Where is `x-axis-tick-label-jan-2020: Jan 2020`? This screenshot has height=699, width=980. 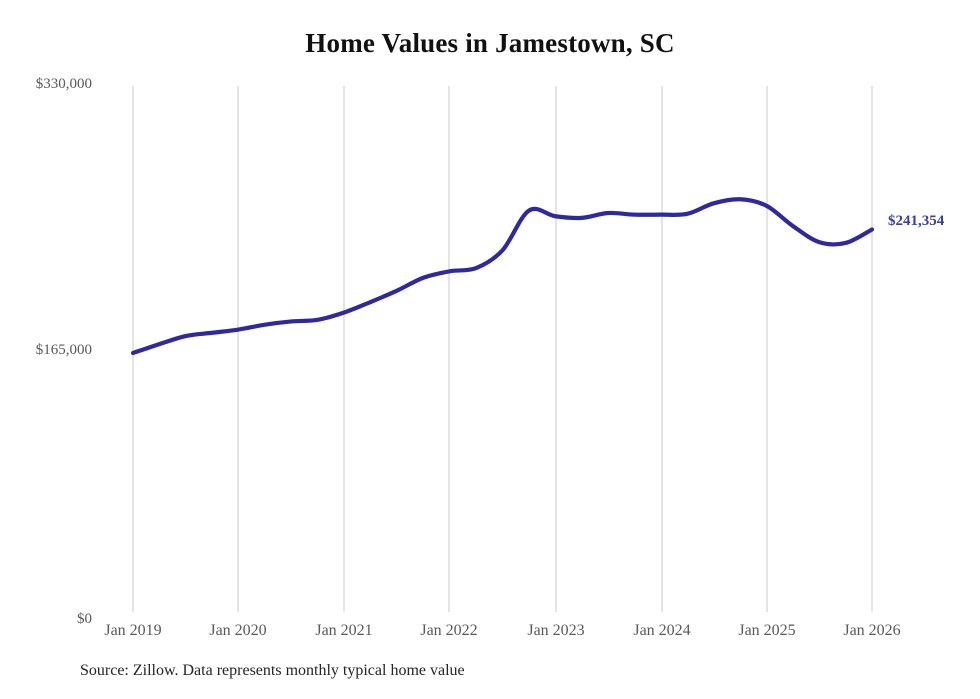
x-axis-tick-label-jan-2020: Jan 2020 is located at coordinates (238, 630).